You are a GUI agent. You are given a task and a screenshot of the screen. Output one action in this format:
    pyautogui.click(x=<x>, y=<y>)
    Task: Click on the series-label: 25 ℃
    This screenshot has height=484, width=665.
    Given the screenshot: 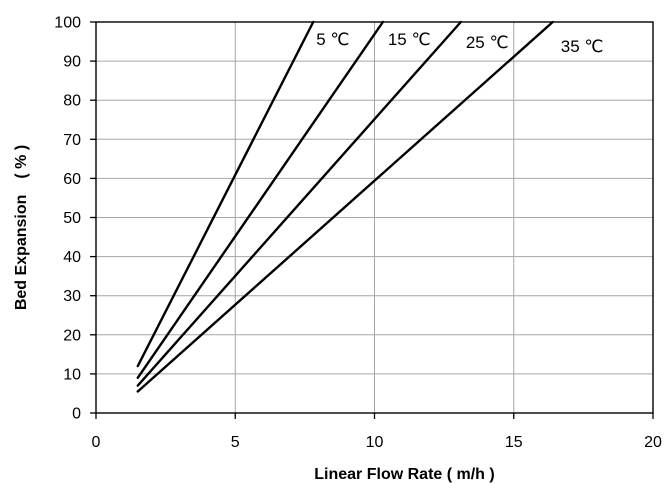 What is the action you would take?
    pyautogui.click(x=487, y=42)
    